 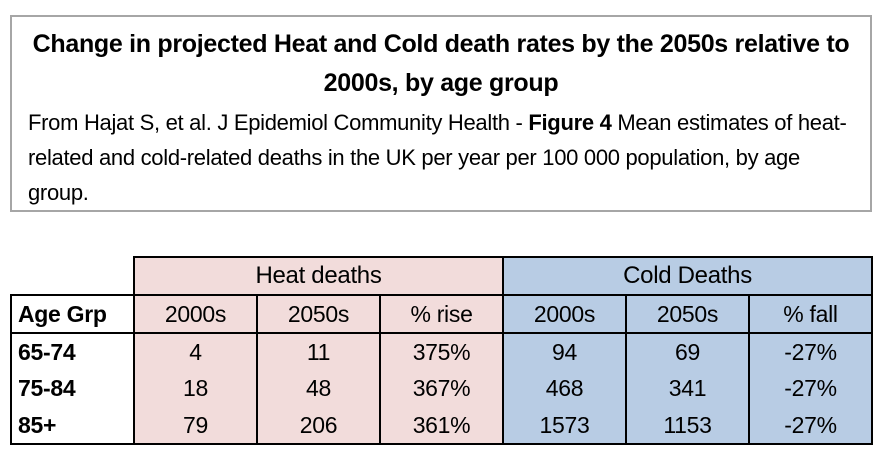 What do you see at coordinates (688, 426) in the screenshot?
I see `table-cell: 1153` at bounding box center [688, 426].